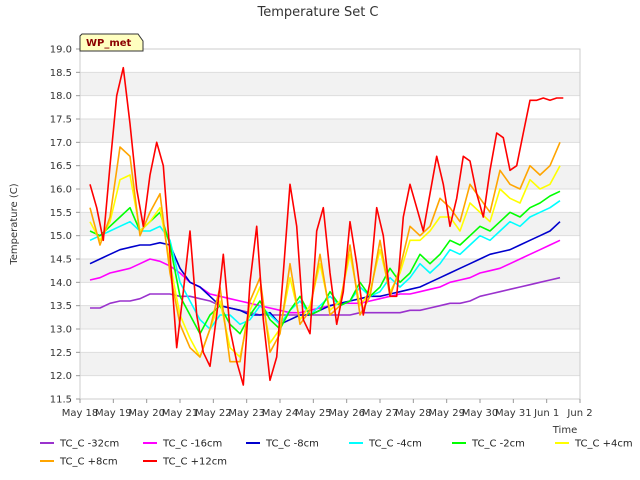  I want to click on legend-label: TC_C +4cm, so click(603, 444).